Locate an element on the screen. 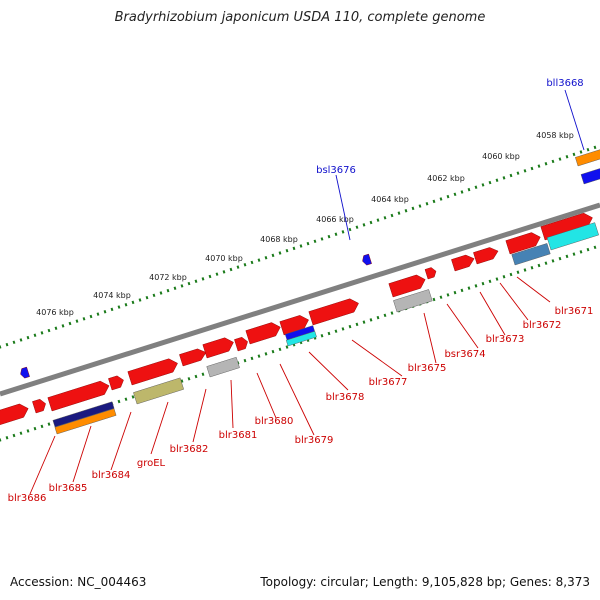  gene-label: blr3686 is located at coordinates (27, 498).